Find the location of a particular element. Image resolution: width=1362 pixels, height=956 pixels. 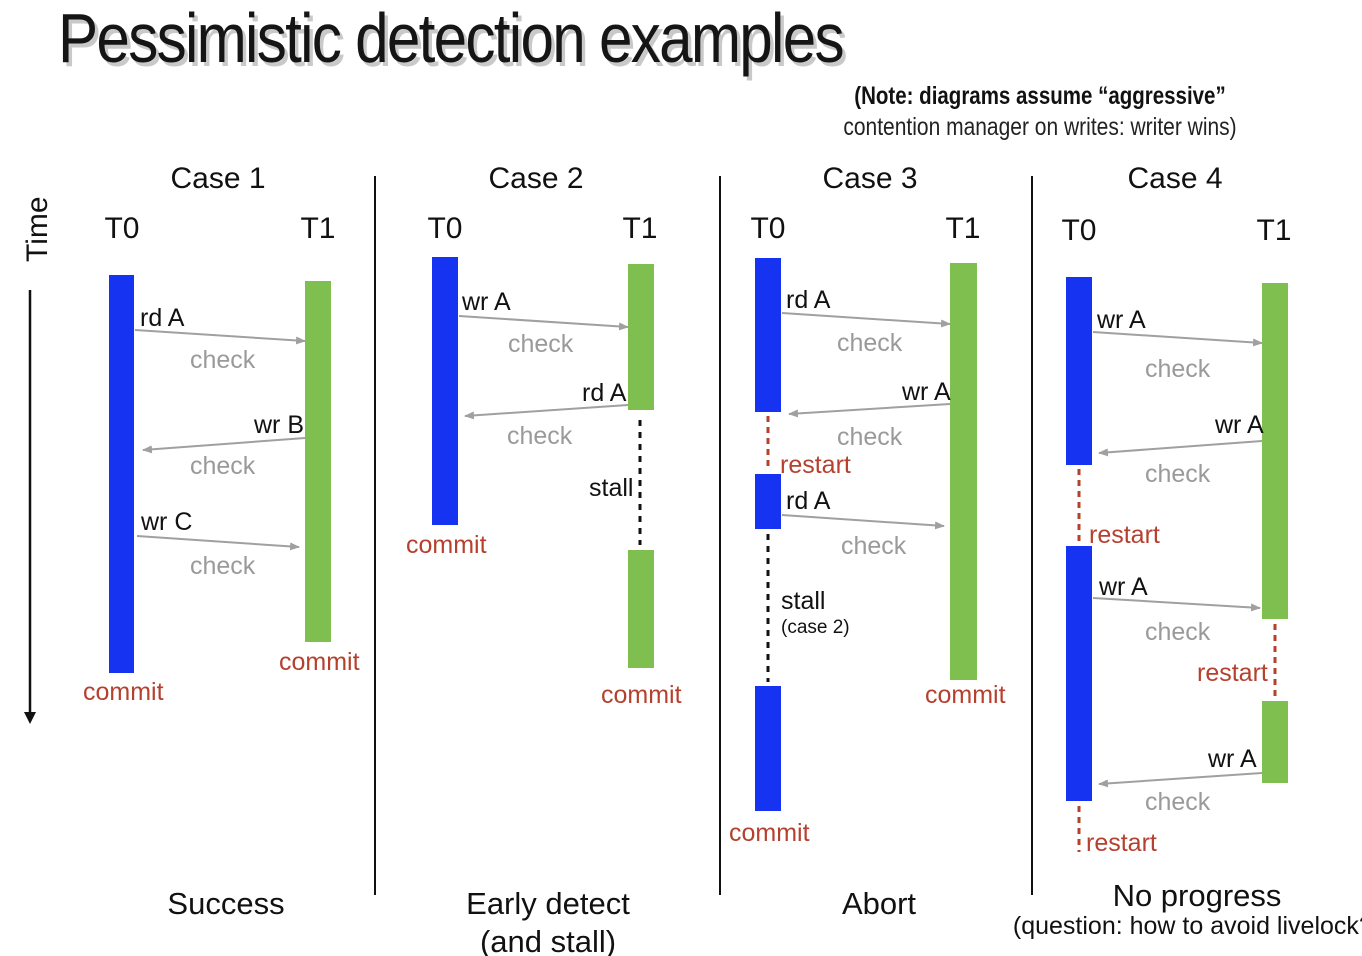

case-3-header: Case 3 is located at coordinates (869, 178).